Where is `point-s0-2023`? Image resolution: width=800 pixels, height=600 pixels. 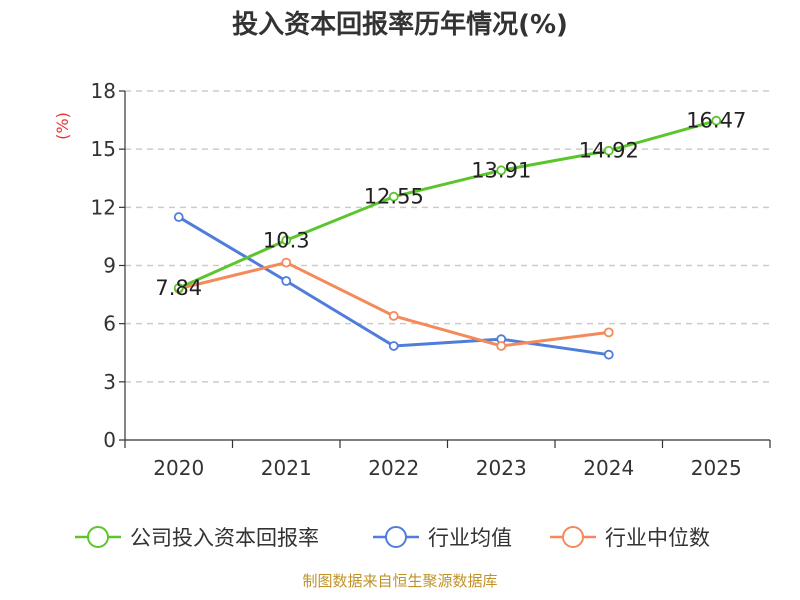 point-s0-2023 is located at coordinates (501, 170).